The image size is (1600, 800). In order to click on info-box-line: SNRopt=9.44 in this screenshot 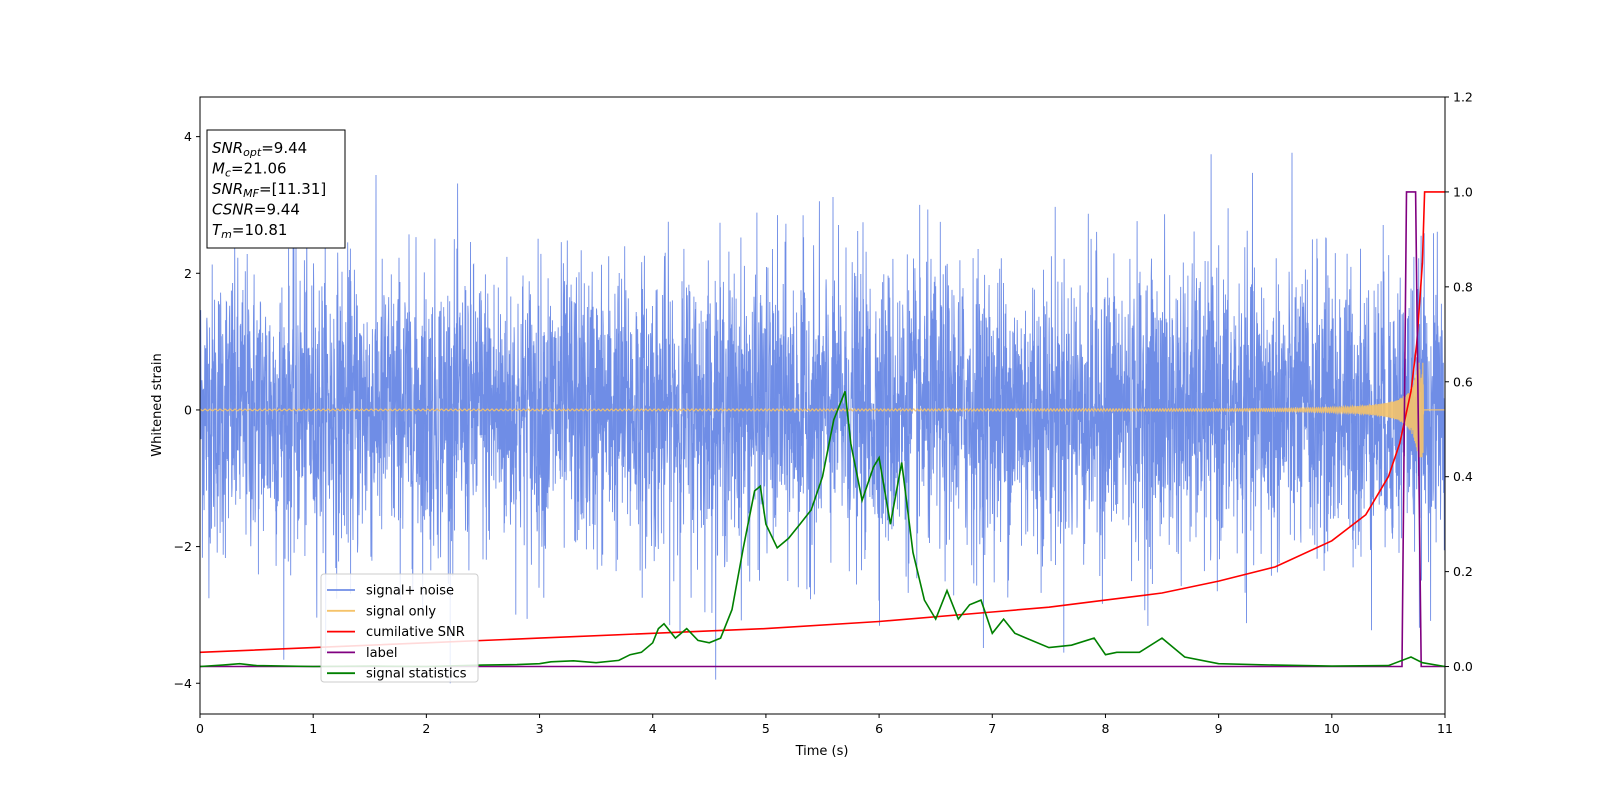, I will do `click(259, 149)`.